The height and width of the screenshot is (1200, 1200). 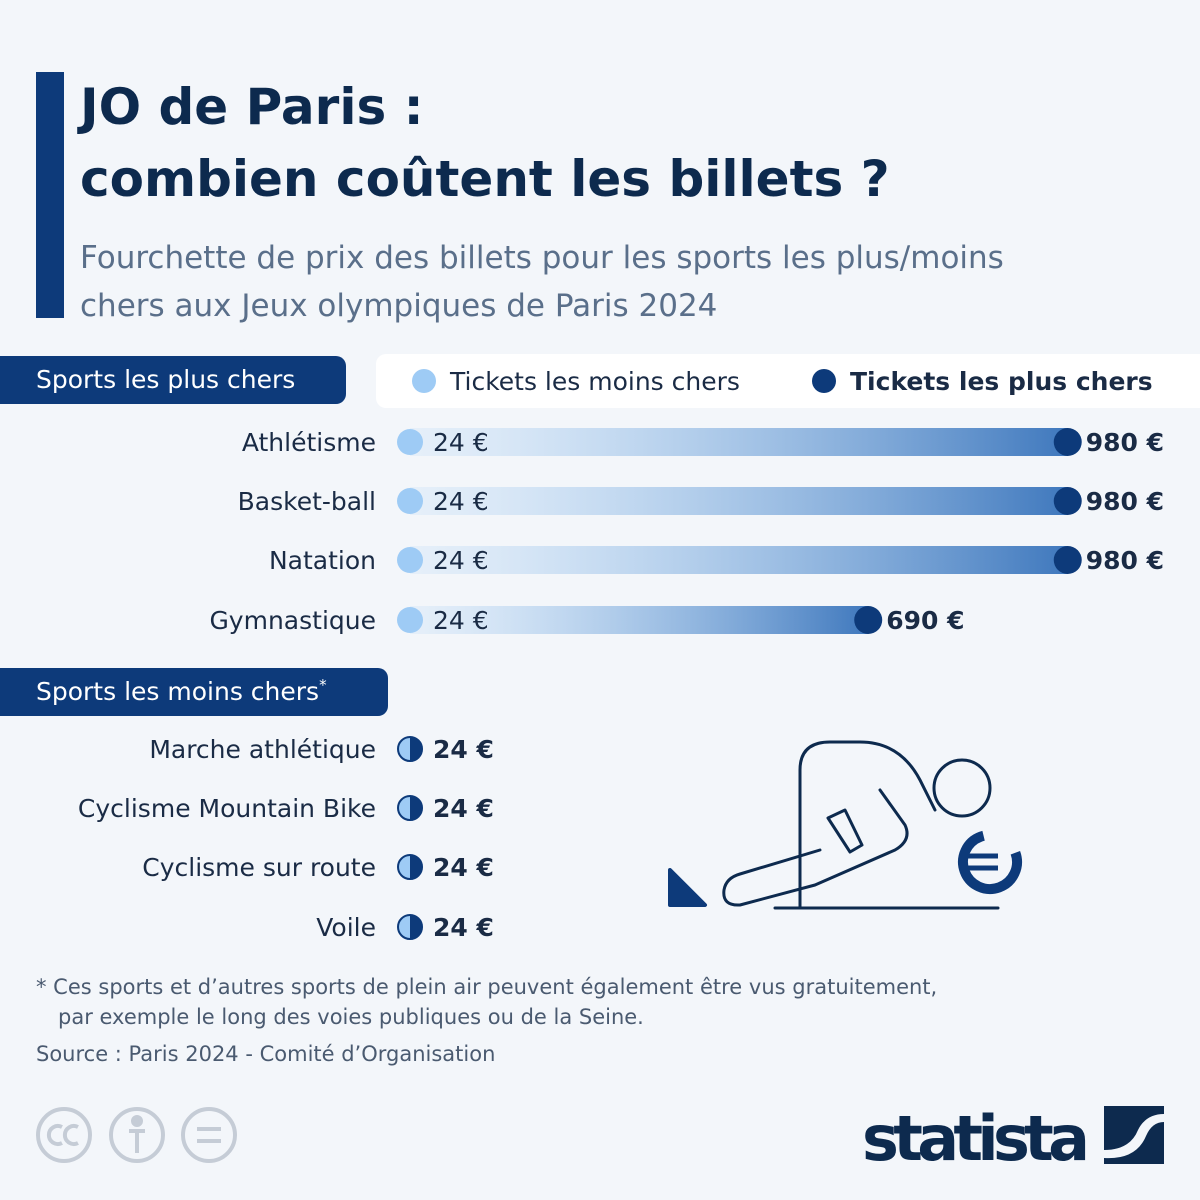 I want to click on legend-label: Tickets les moins chers, so click(x=594, y=381).